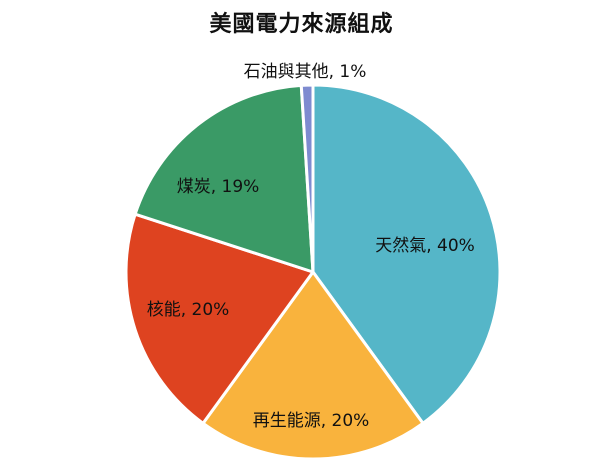 Image resolution: width=603 pixels, height=467 pixels. Describe the element at coordinates (425, 246) in the screenshot. I see `slice-label-1: 天然氣, 40%` at that location.